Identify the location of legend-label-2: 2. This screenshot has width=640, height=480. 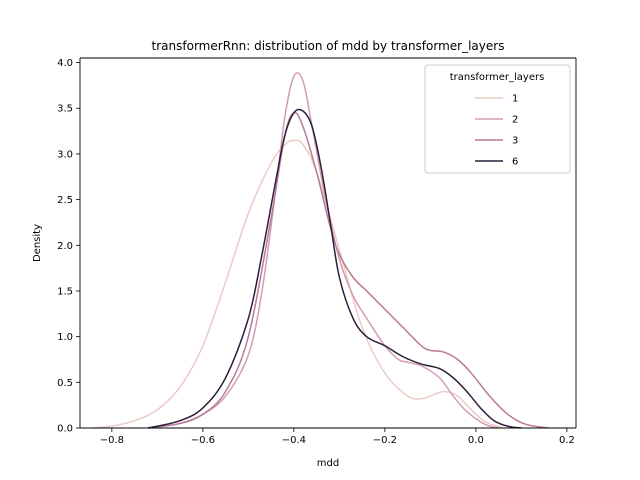
(515, 120).